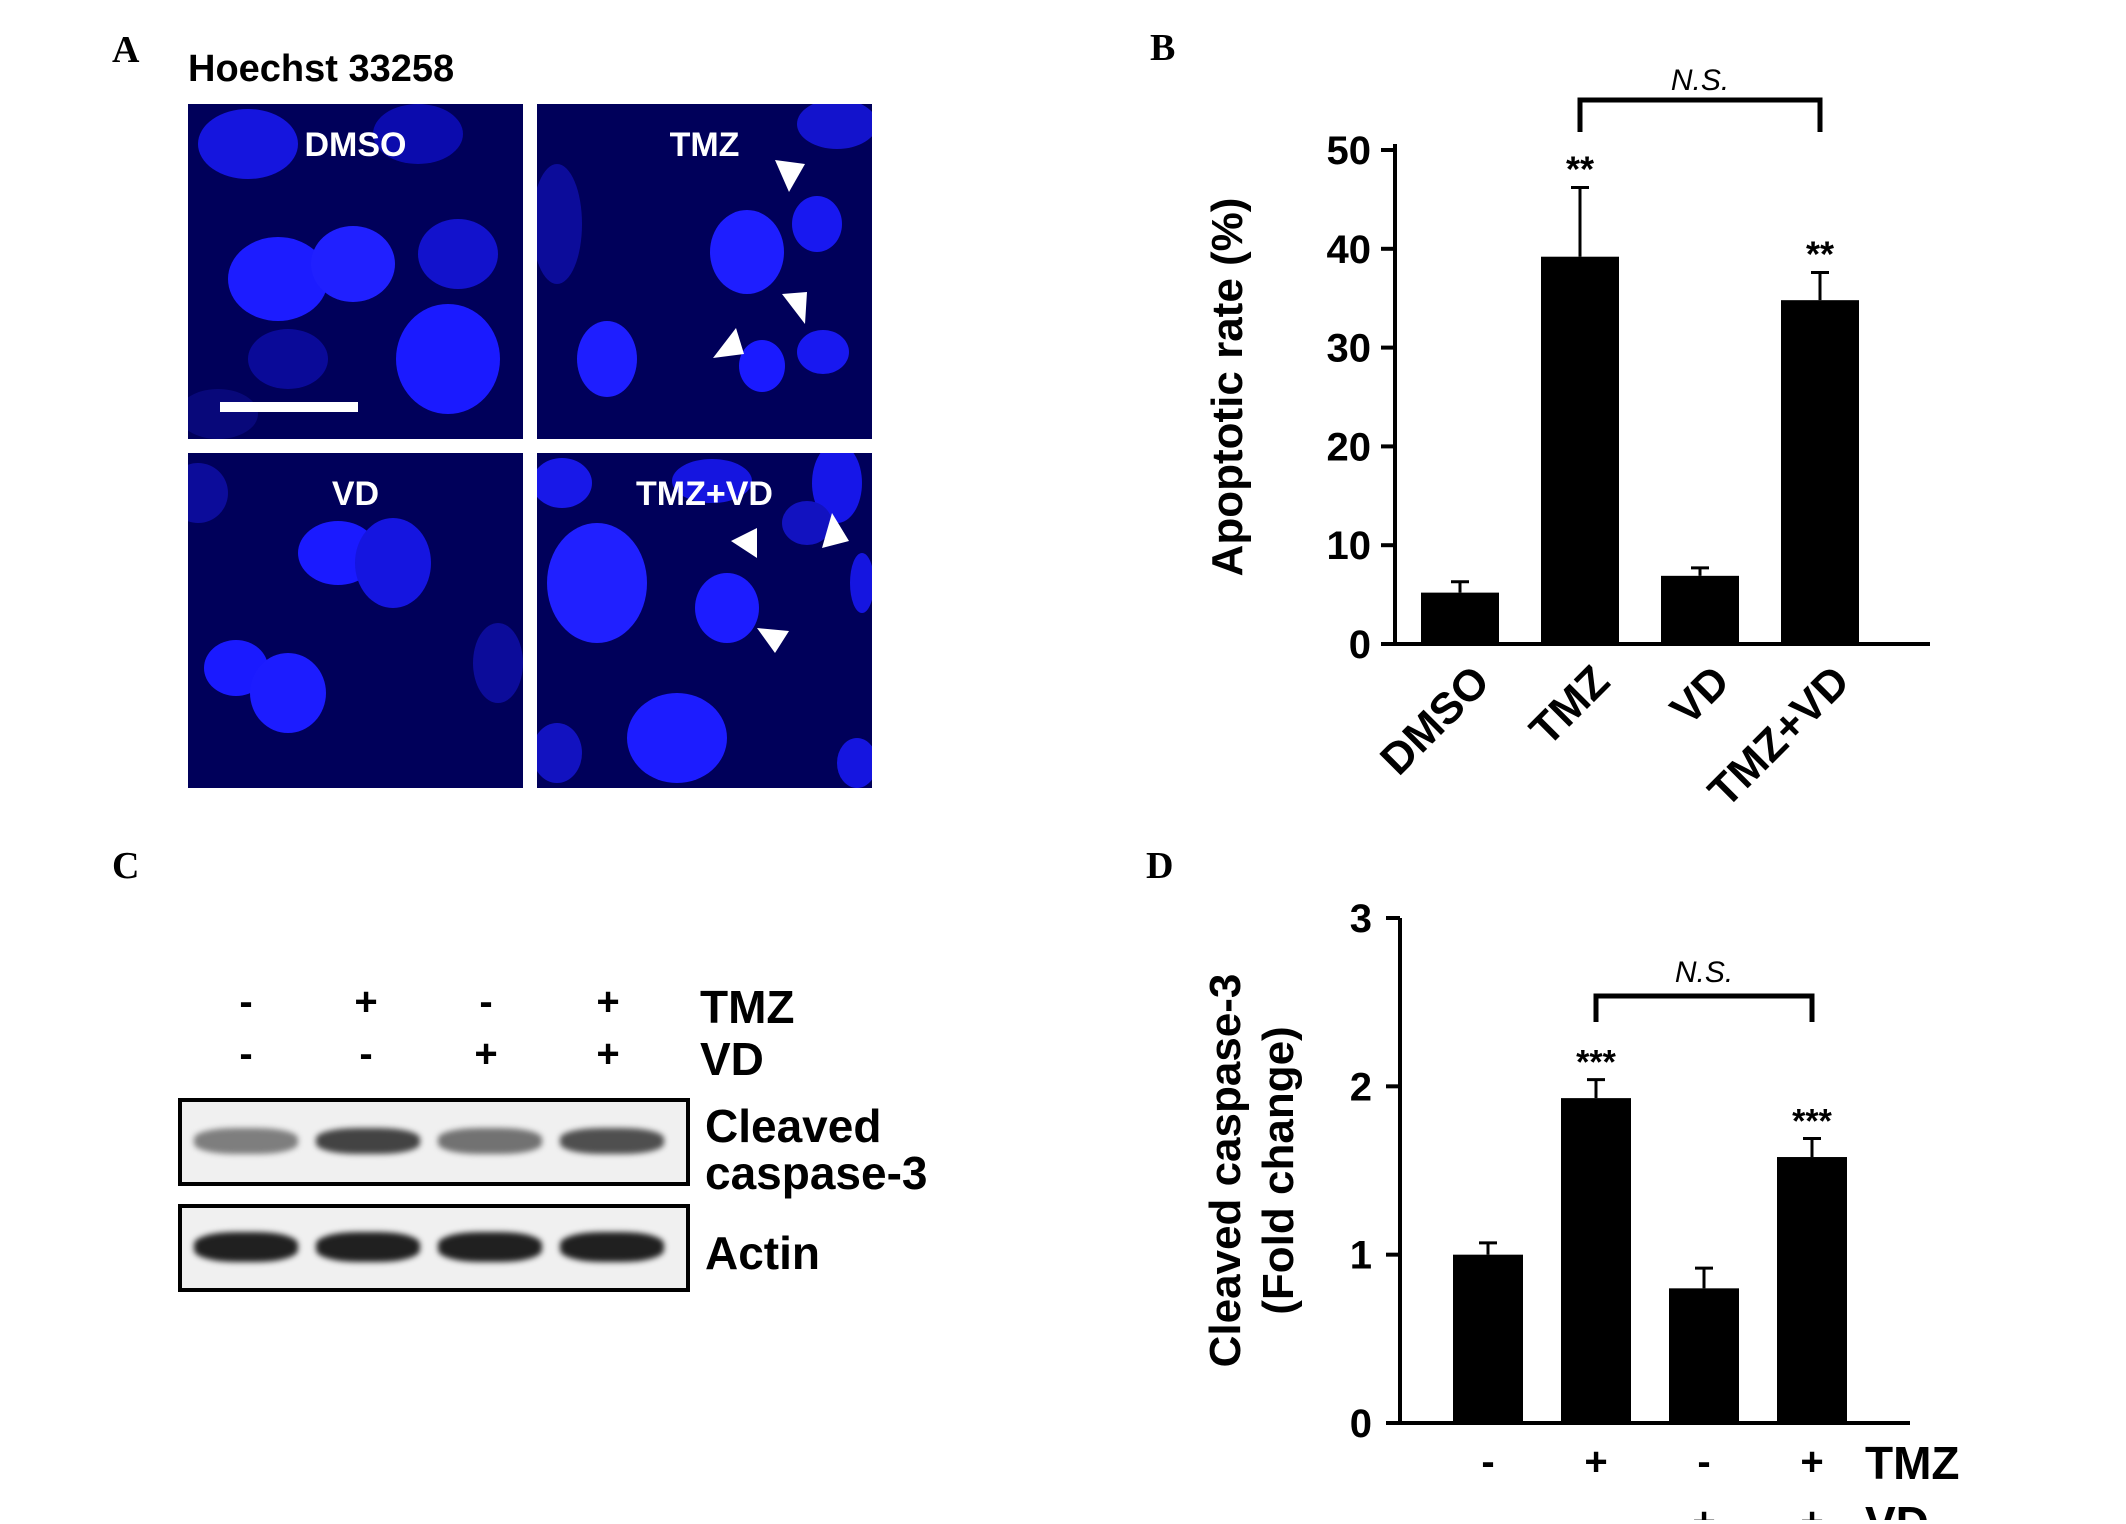  Describe the element at coordinates (1349, 151) in the screenshot. I see `y-tick-label: 50` at that location.